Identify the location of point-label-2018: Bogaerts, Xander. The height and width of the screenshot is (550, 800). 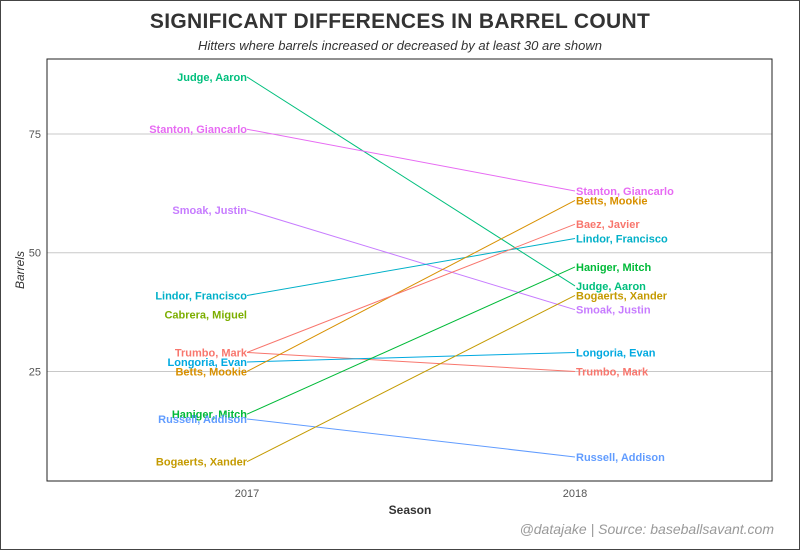
(622, 296).